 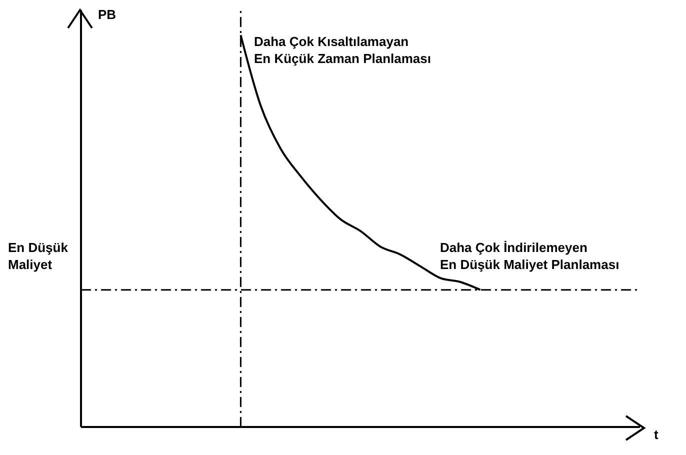 I want to click on annotation: Daha Çok İndirilemeyen En Düşük Maliyet Planlaması, so click(x=530, y=255).